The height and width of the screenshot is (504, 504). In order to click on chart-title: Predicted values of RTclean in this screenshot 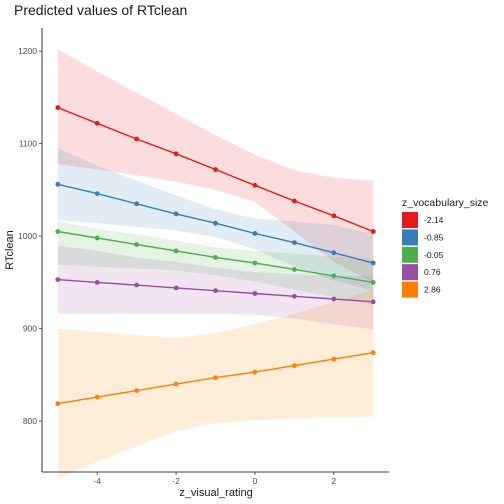, I will do `click(100, 10)`.